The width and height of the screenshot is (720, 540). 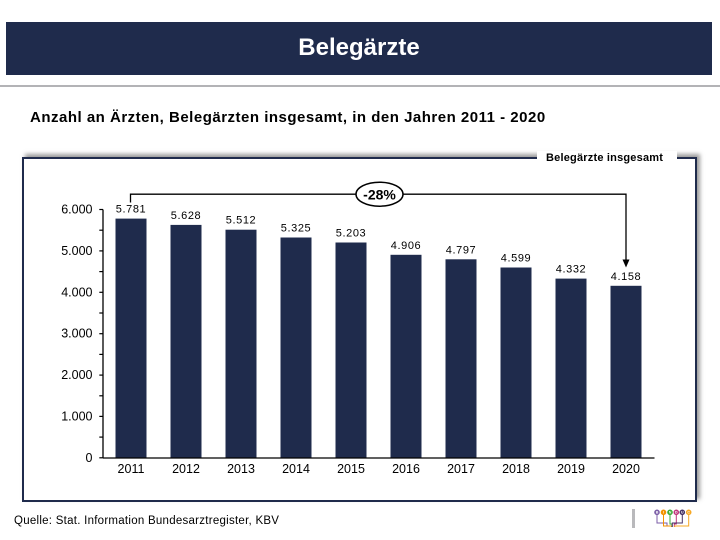 What do you see at coordinates (351, 469) in the screenshot?
I see `svg-text: 2015` at bounding box center [351, 469].